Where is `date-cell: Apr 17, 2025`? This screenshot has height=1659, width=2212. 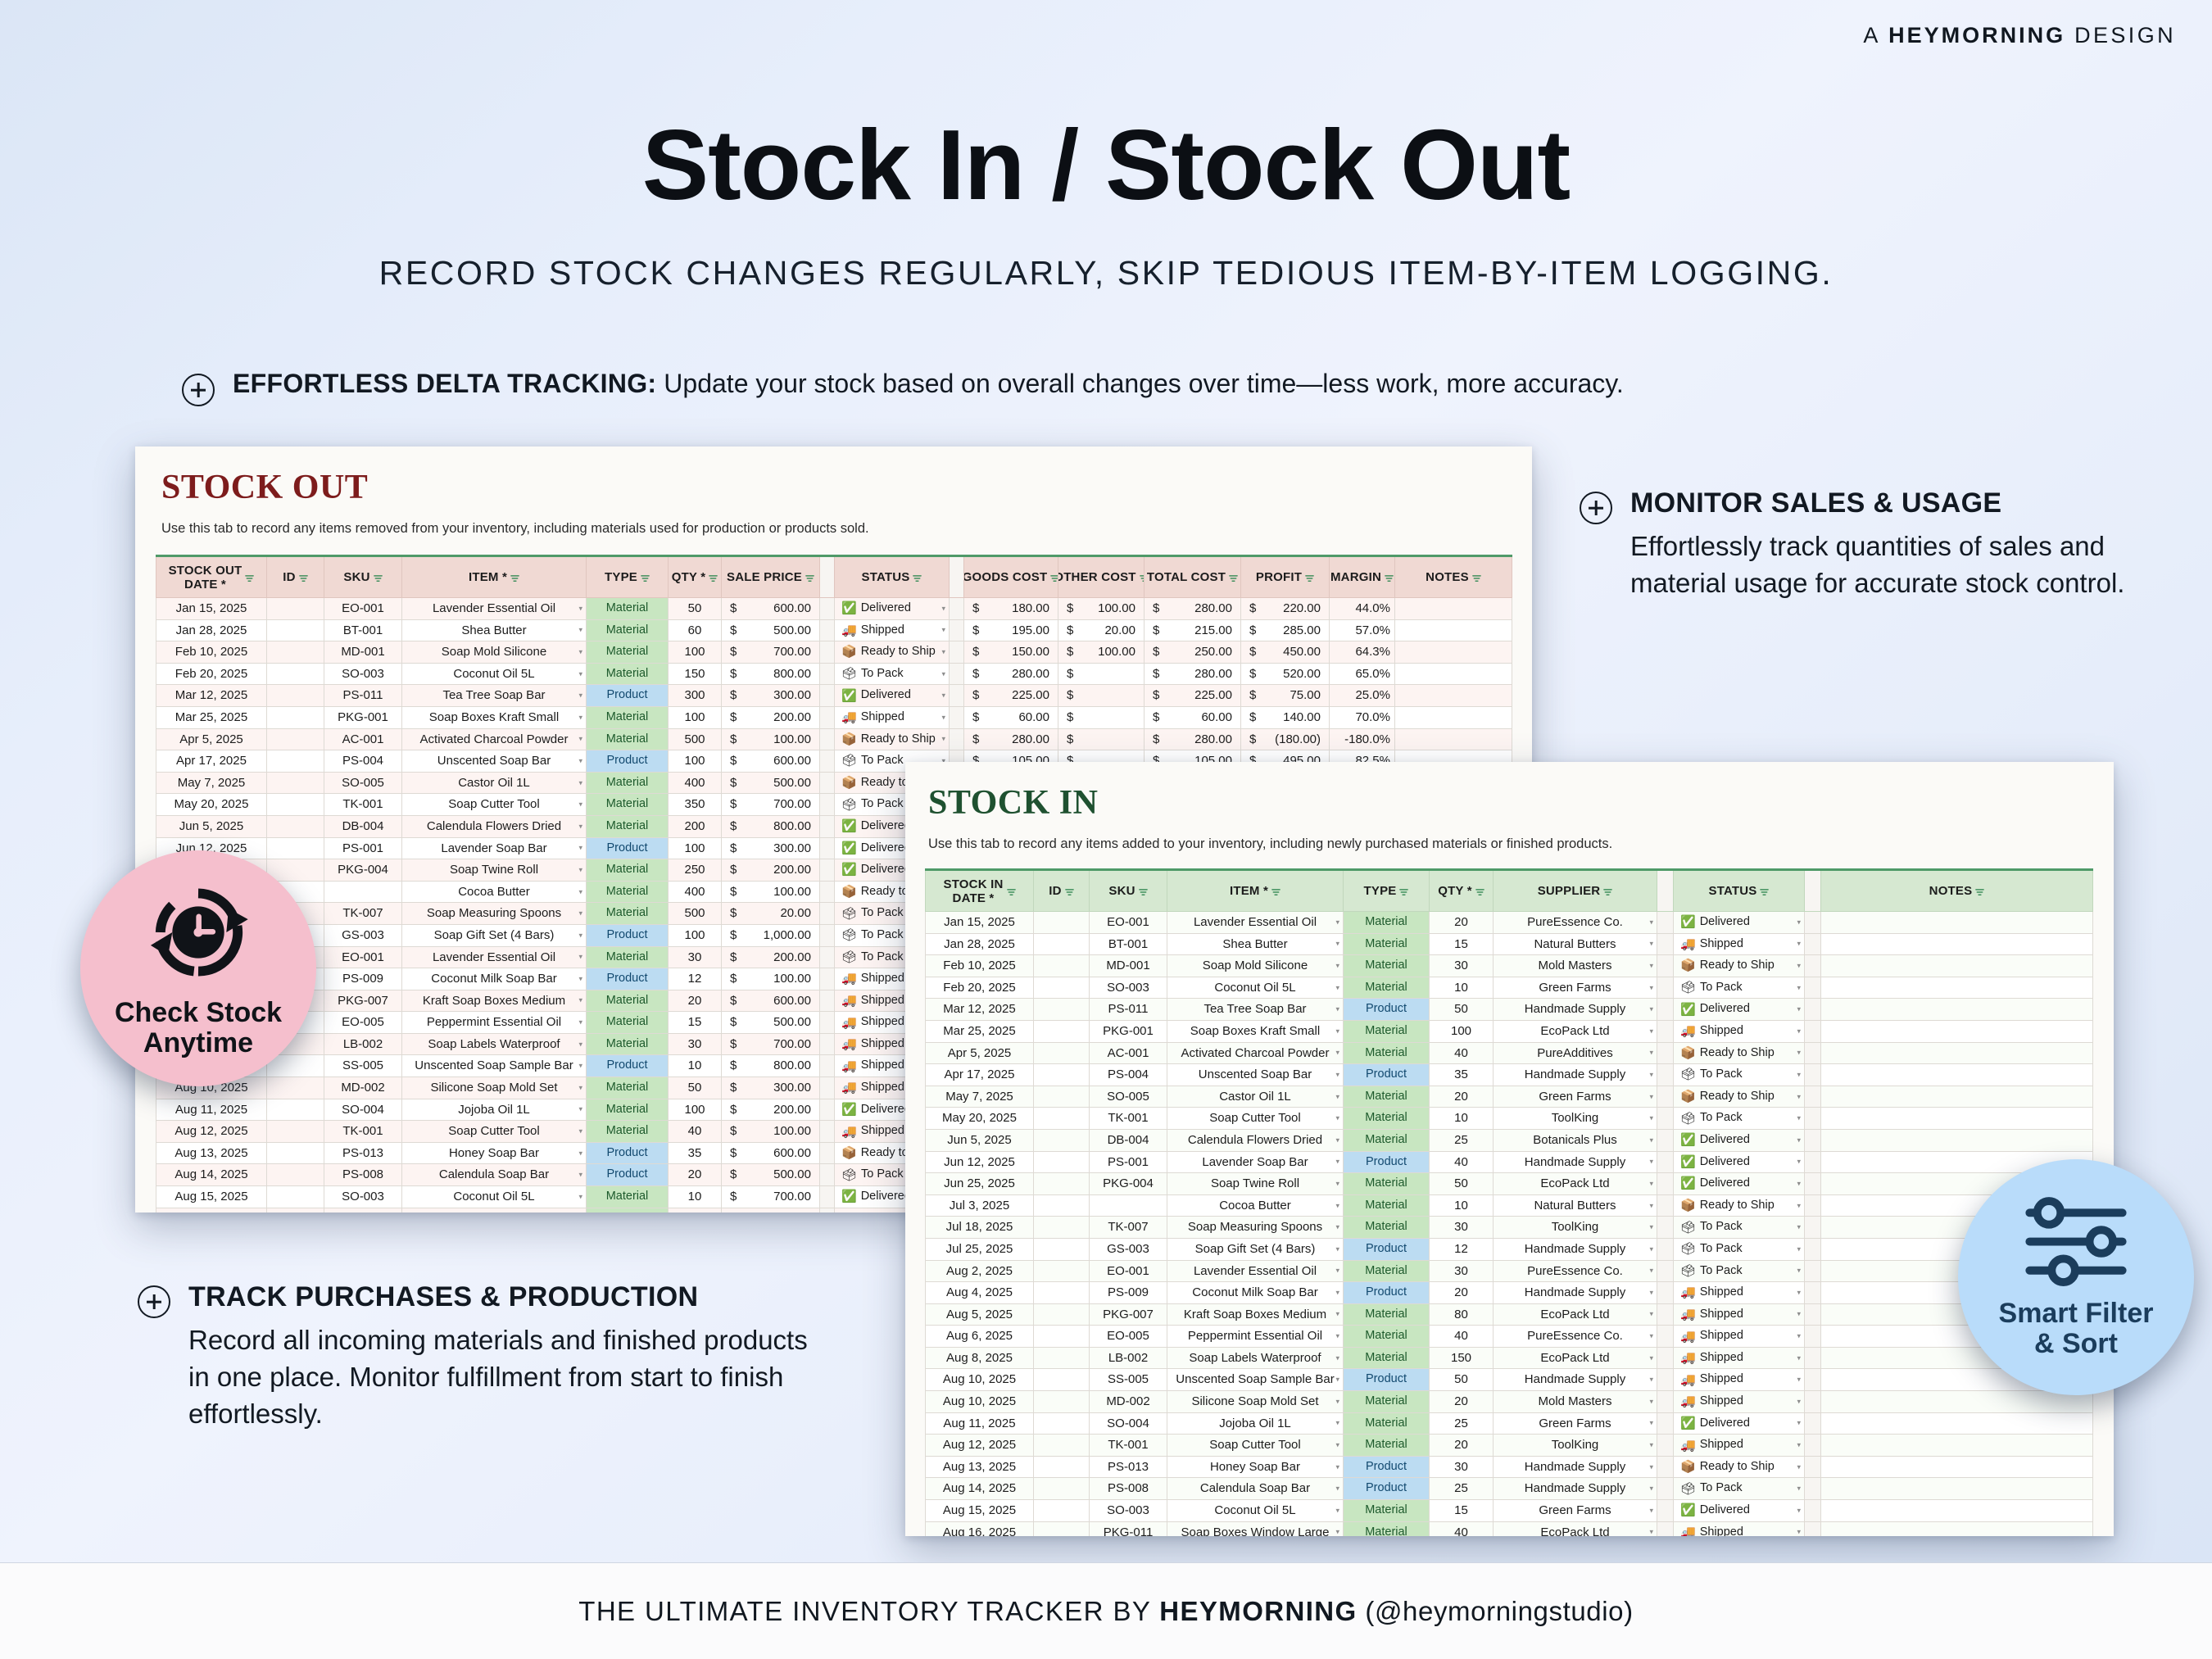
date-cell: Apr 17, 2025 is located at coordinates (979, 1074).